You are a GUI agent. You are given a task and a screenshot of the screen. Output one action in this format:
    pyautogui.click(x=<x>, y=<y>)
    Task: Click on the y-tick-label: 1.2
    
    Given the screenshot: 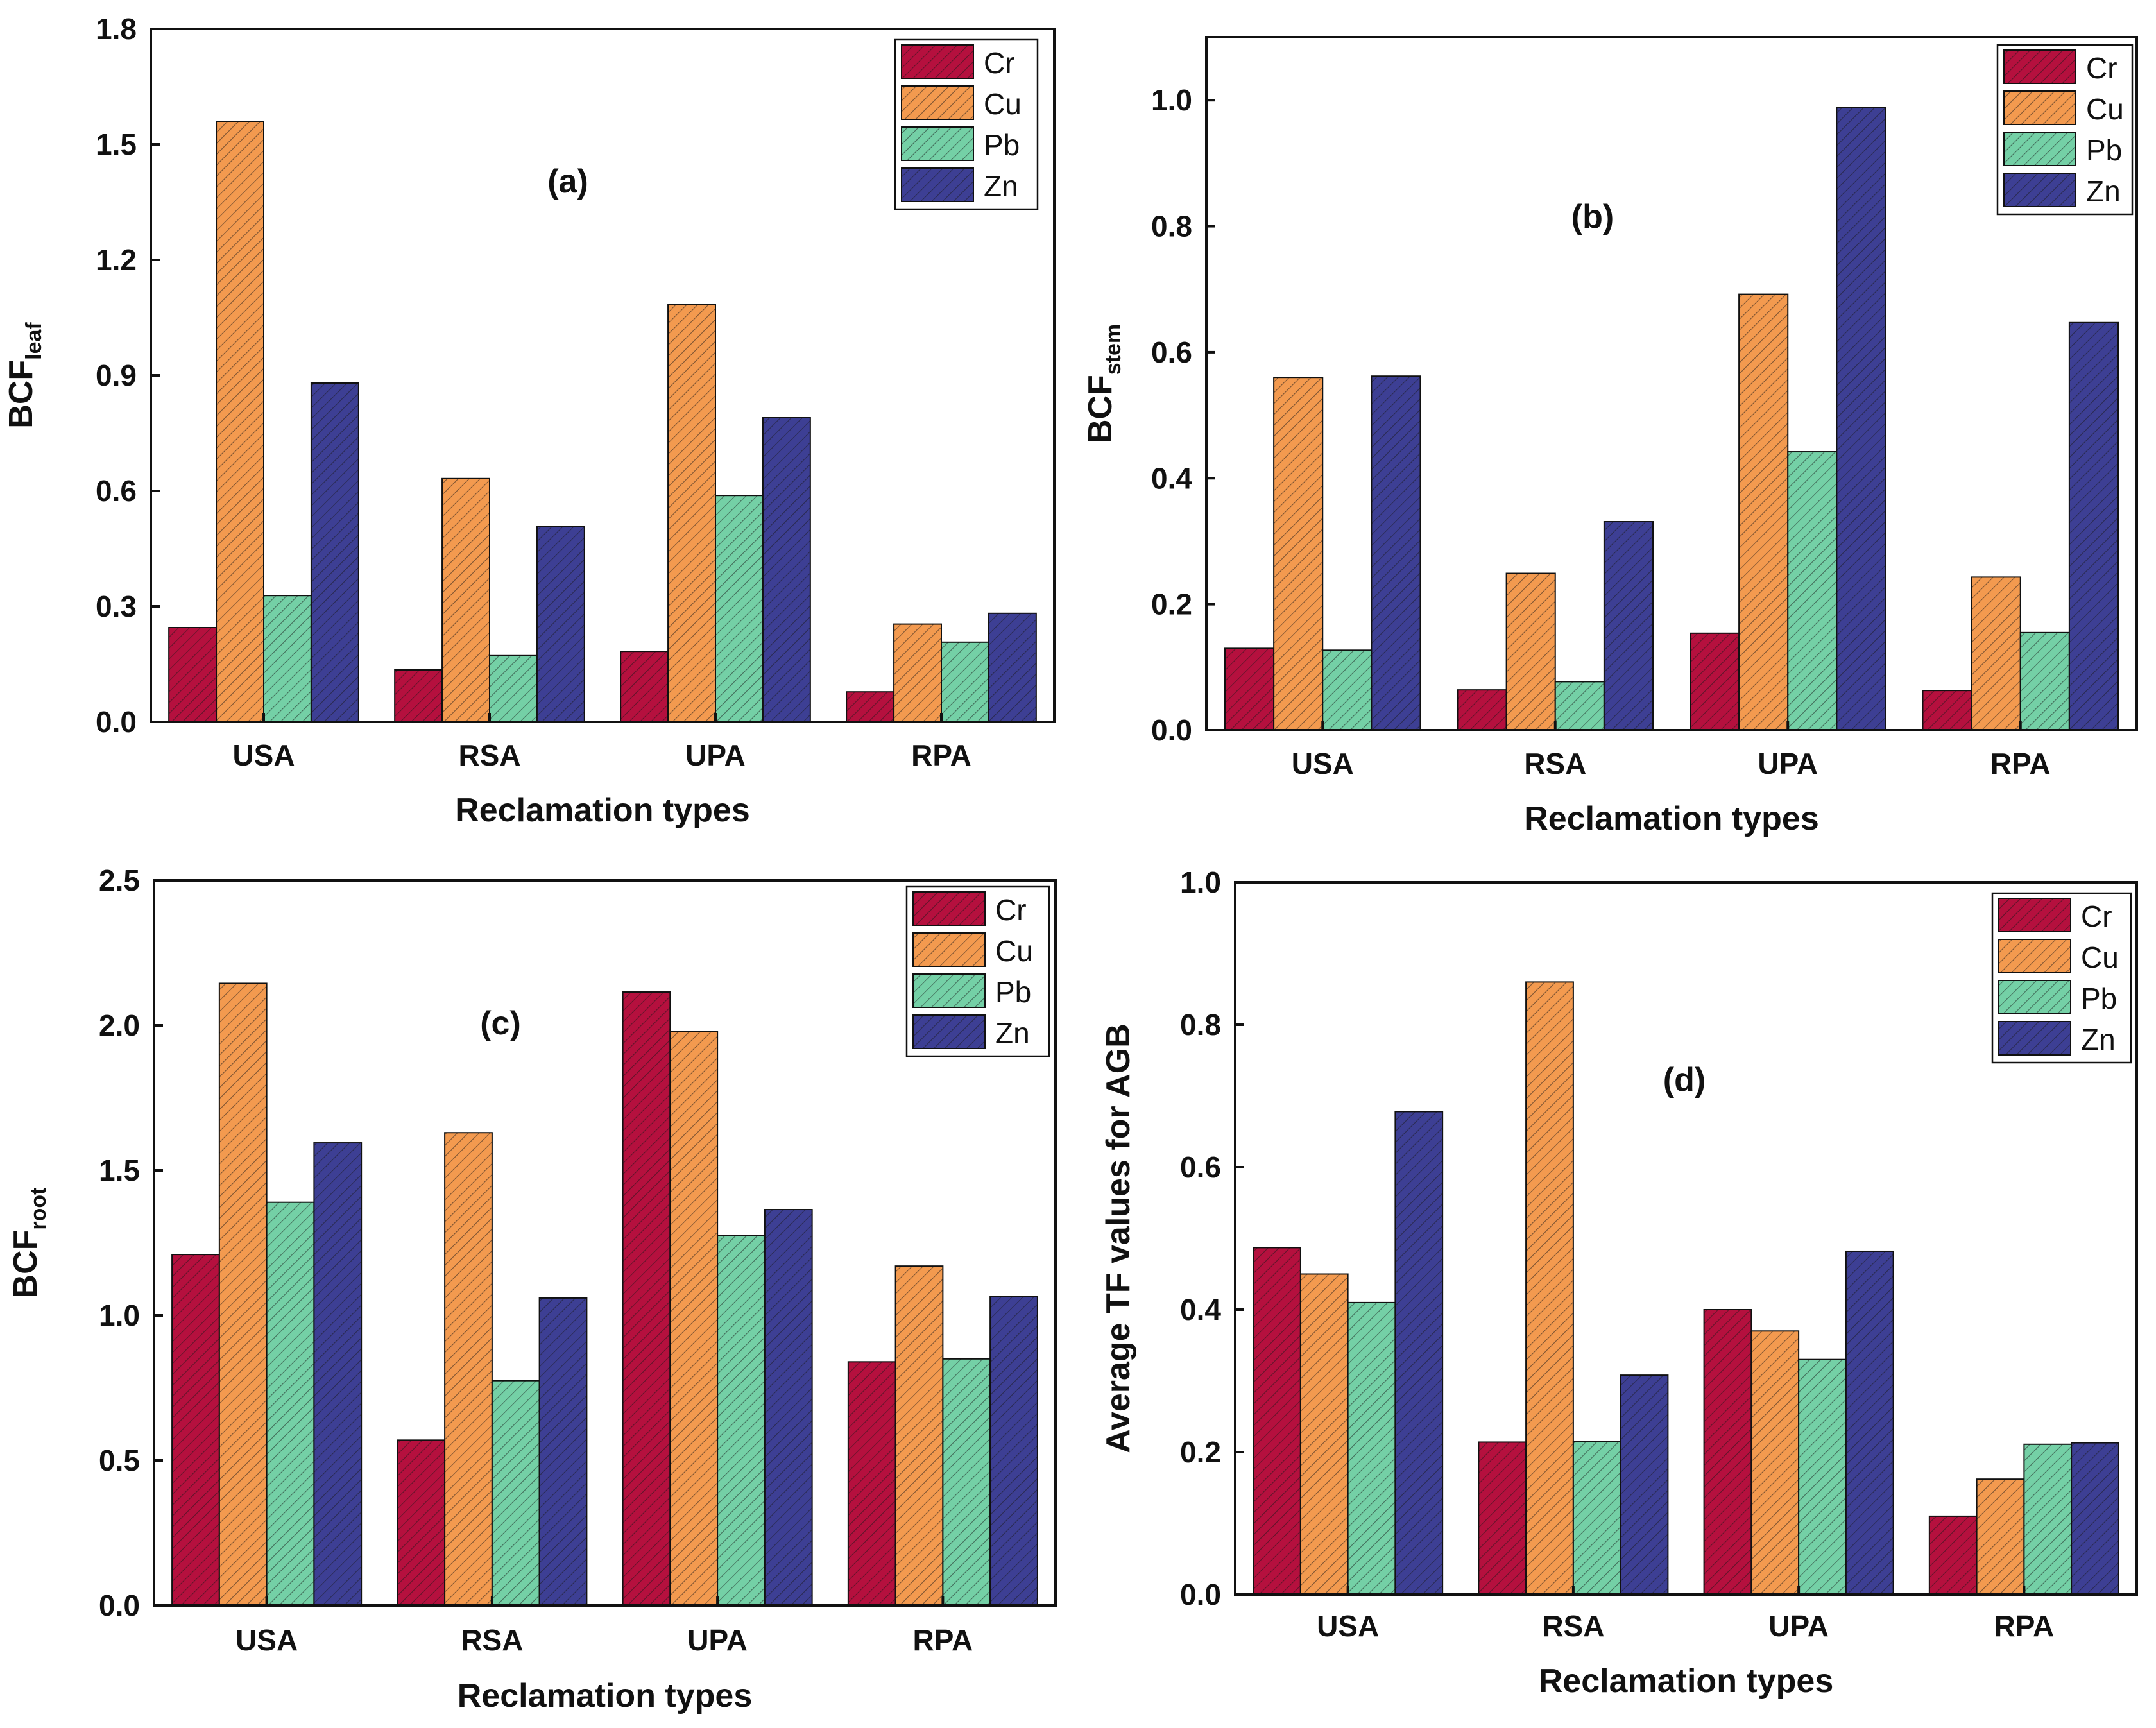 What is the action you would take?
    pyautogui.click(x=117, y=260)
    